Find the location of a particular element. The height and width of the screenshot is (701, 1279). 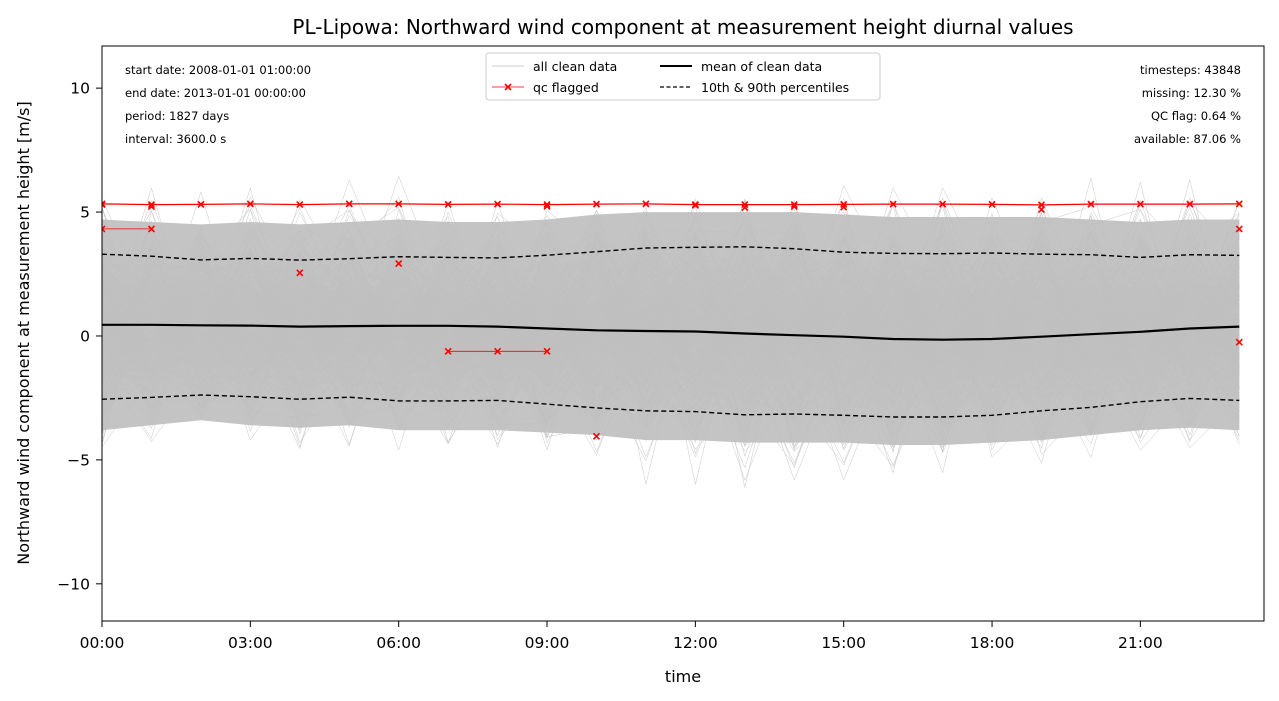

mean-line is located at coordinates (671, 332).